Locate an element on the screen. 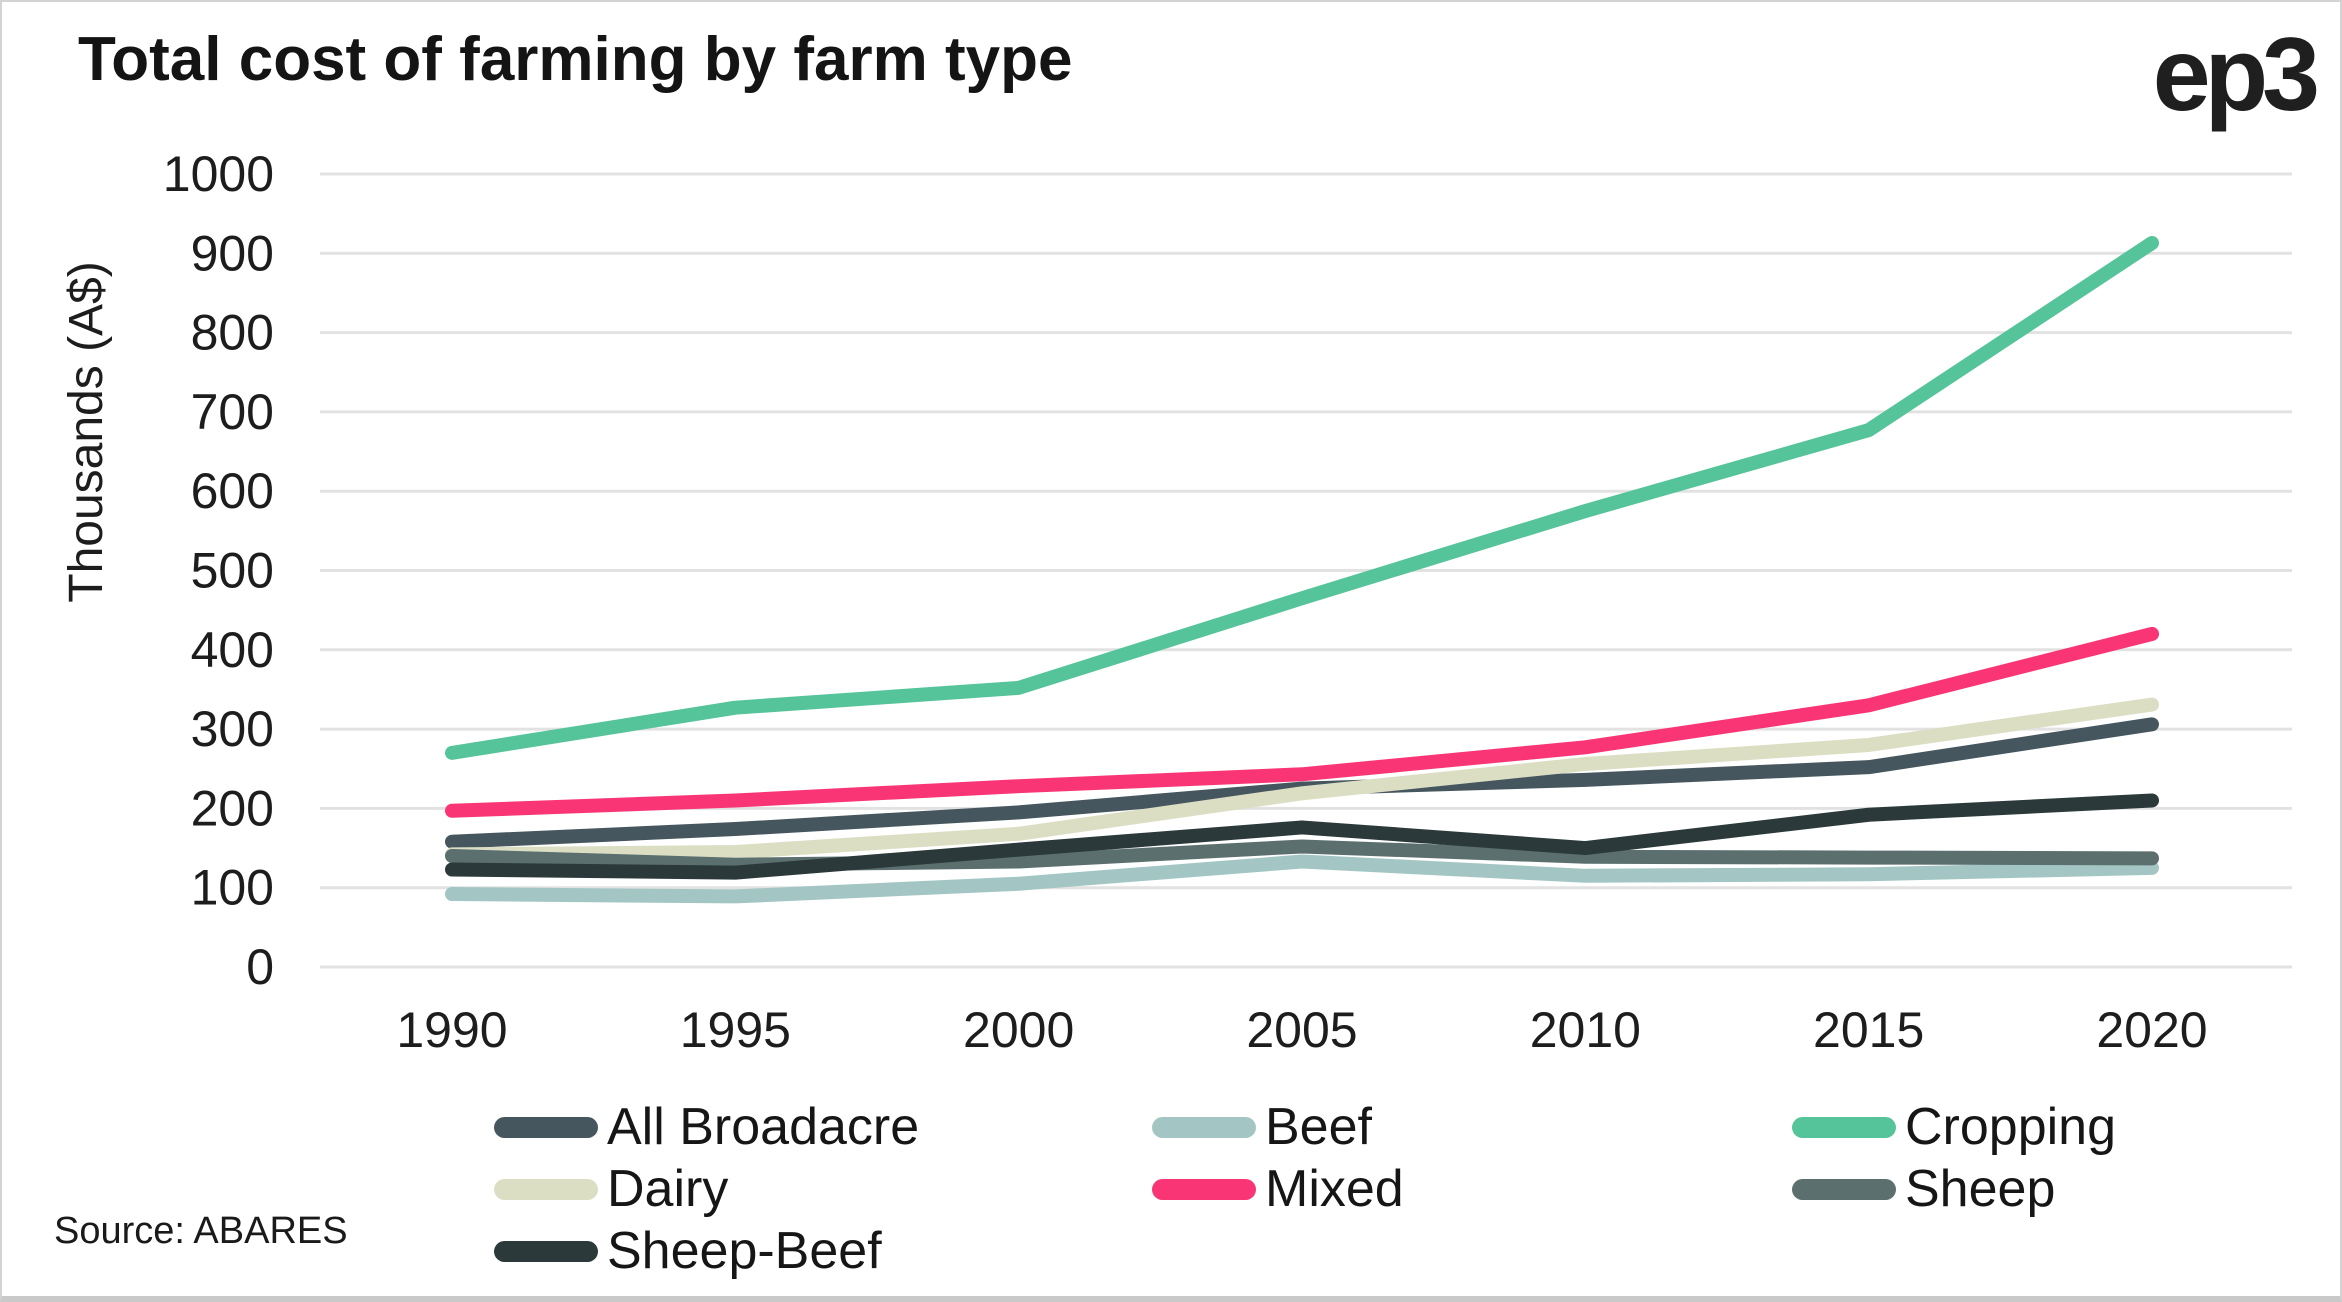 The image size is (2342, 1302). legend-swatch-beef is located at coordinates (1204, 1127).